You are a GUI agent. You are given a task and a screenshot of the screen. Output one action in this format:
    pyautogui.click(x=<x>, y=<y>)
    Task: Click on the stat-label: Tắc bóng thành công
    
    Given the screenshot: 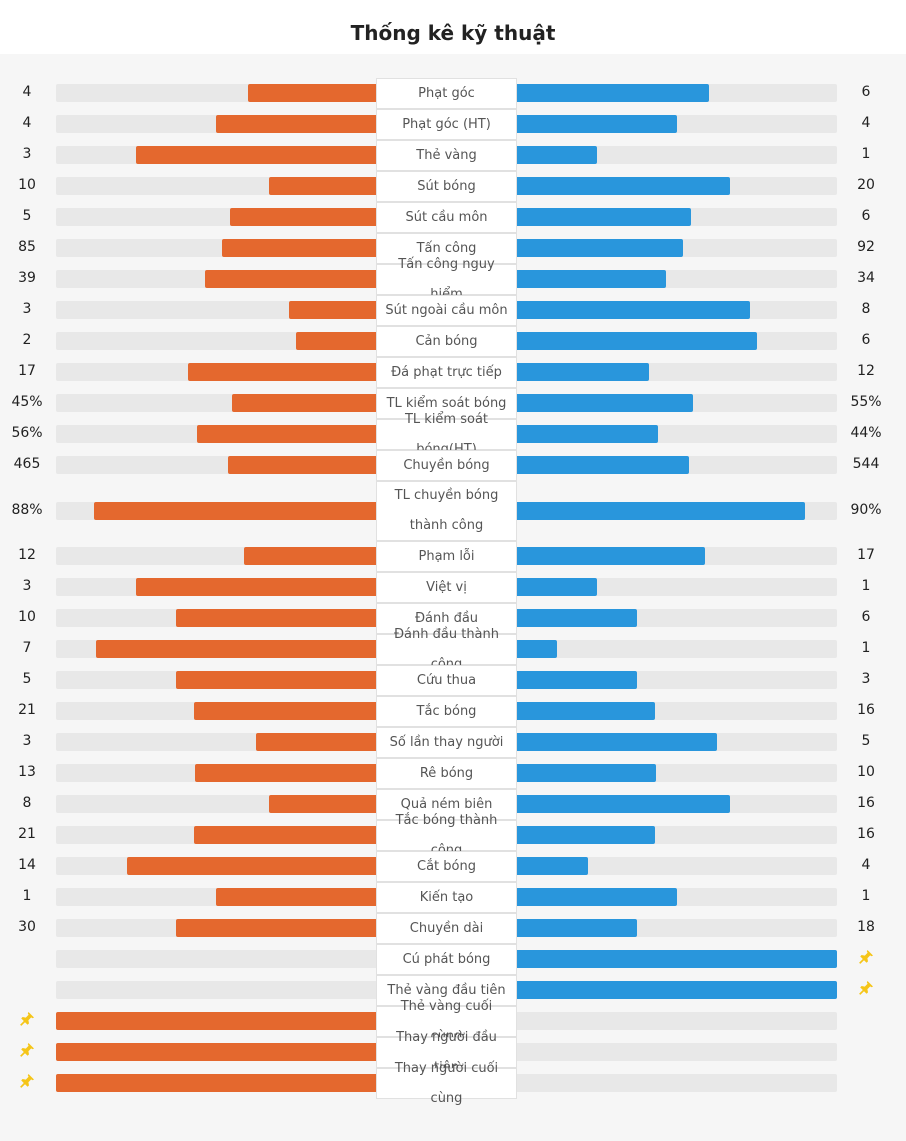 What is the action you would take?
    pyautogui.click(x=446, y=835)
    